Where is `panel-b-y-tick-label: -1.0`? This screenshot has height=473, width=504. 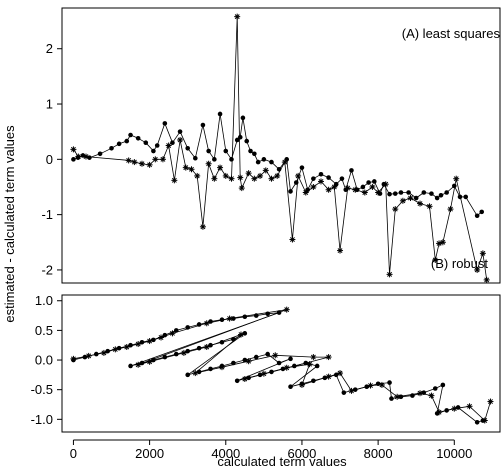 panel-b-y-tick-label: -1.0 is located at coordinates (42, 419).